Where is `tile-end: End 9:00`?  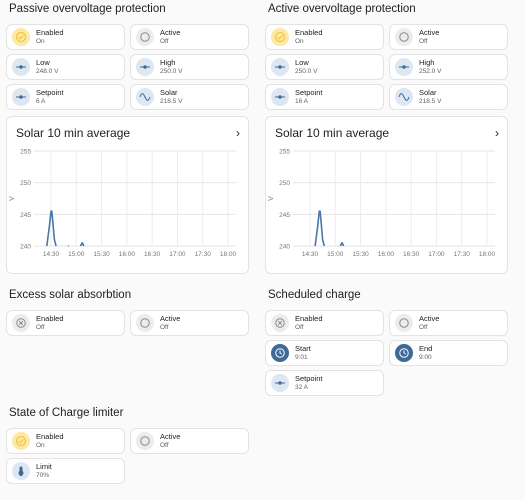 tile-end: End 9:00 is located at coordinates (448, 353).